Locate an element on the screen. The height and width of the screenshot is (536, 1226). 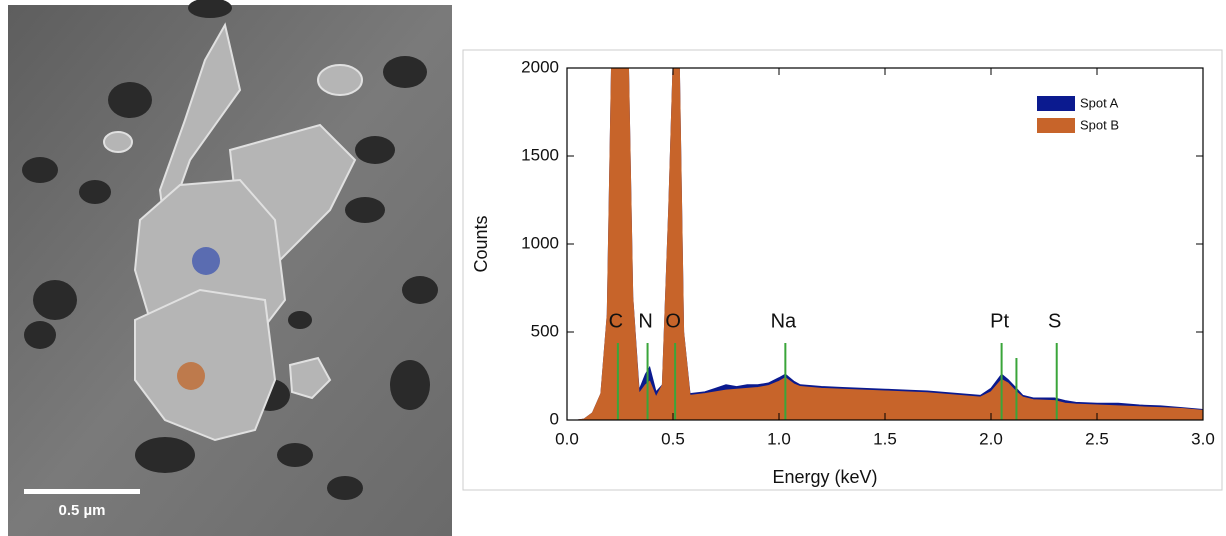
y-tick-label: 0 is located at coordinates (554, 418).